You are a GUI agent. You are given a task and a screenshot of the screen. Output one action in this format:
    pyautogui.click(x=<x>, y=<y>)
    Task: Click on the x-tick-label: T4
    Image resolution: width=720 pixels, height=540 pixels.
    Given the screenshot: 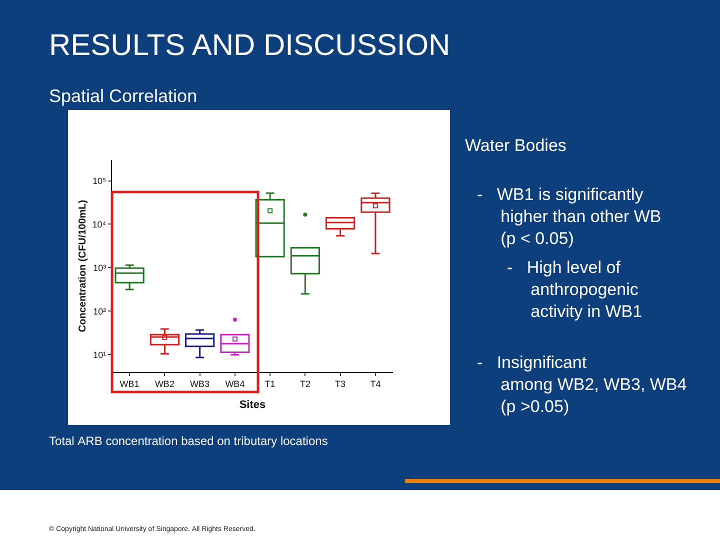 What is the action you would take?
    pyautogui.click(x=375, y=383)
    